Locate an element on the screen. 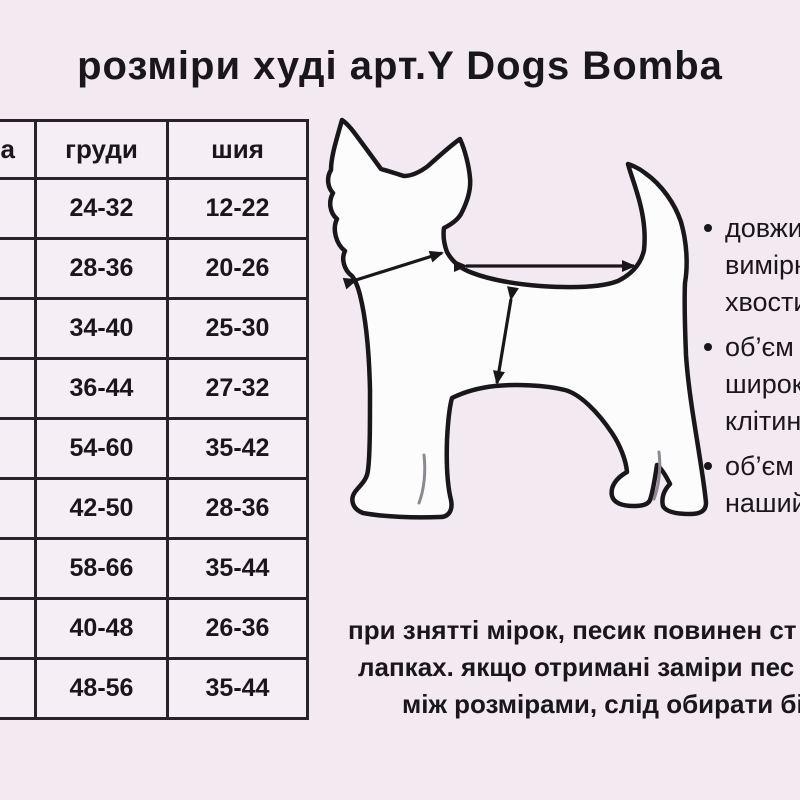 This screenshot has height=800, width=800. column-header-size: а is located at coordinates (18, 149).